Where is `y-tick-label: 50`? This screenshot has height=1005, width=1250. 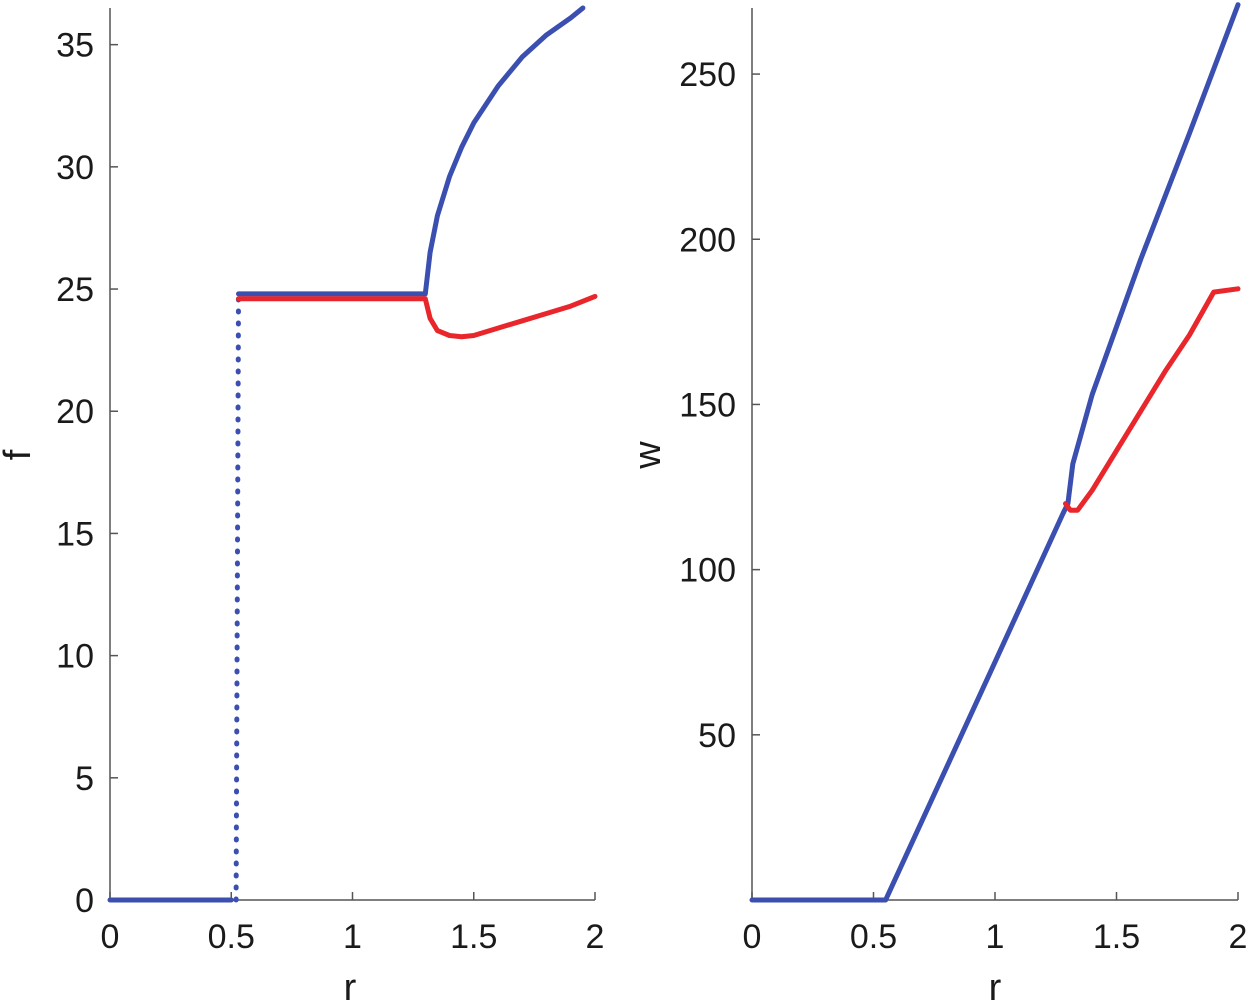 y-tick-label: 50 is located at coordinates (717, 736).